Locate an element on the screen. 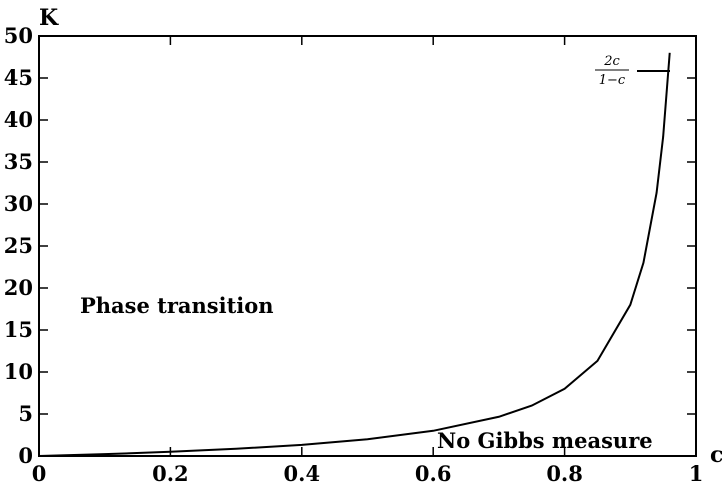 This screenshot has height=489, width=722. y-tick-label: 25 is located at coordinates (18, 245).